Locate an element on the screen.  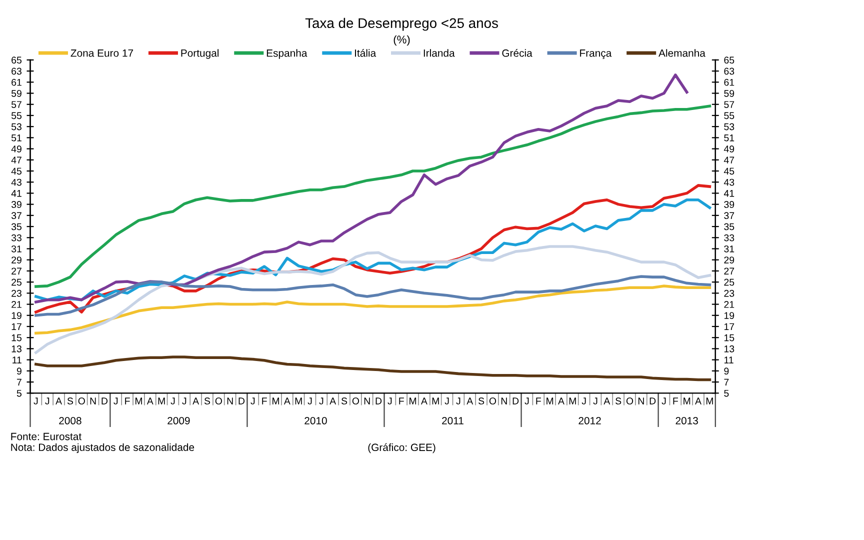
y2-tick-label: 37 is located at coordinates (729, 216).